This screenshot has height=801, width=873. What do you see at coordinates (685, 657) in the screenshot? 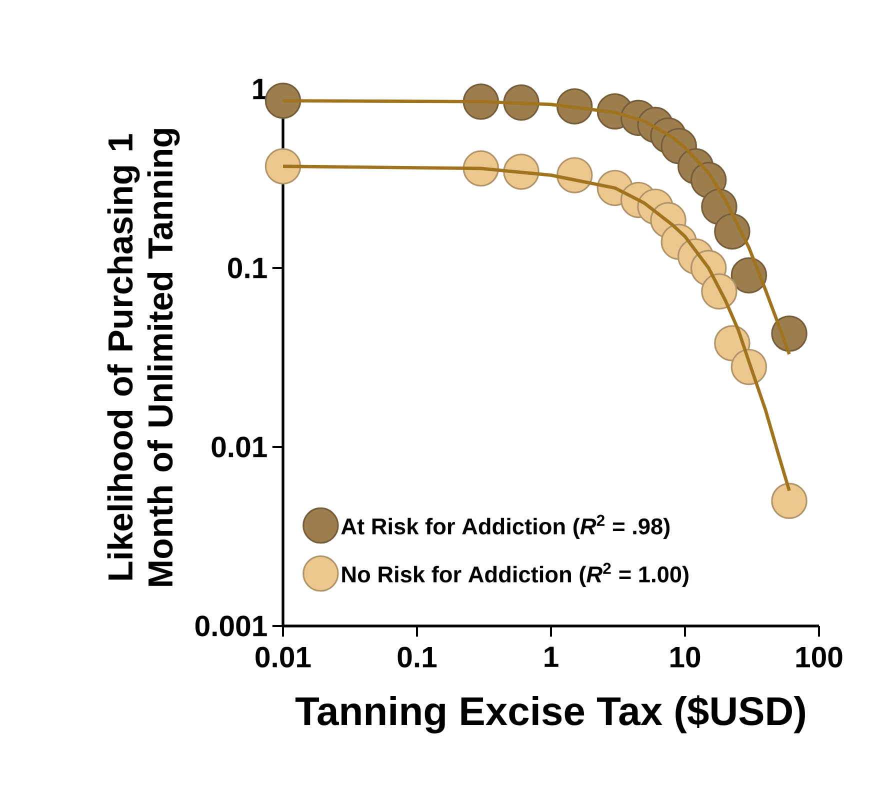
I see `x-tick-label: 10` at bounding box center [685, 657].